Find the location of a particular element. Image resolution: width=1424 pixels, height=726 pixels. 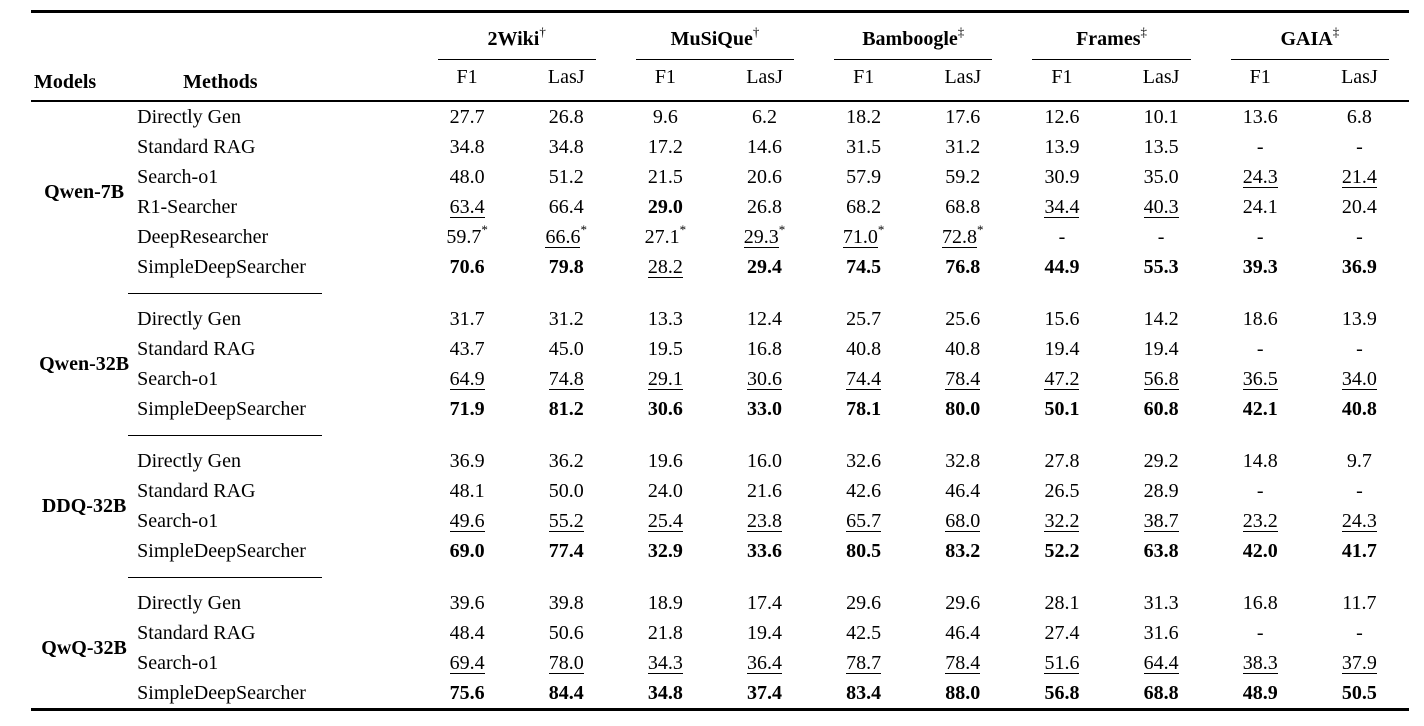

value-cell: 56.8 is located at coordinates (1161, 379).